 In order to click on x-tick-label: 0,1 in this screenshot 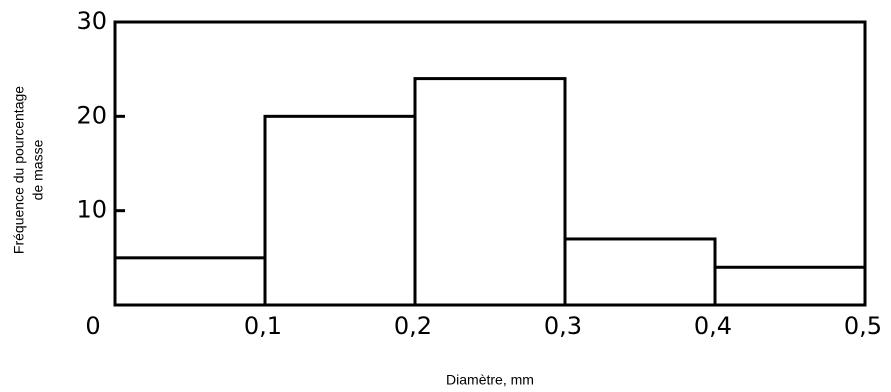, I will do `click(263, 326)`.